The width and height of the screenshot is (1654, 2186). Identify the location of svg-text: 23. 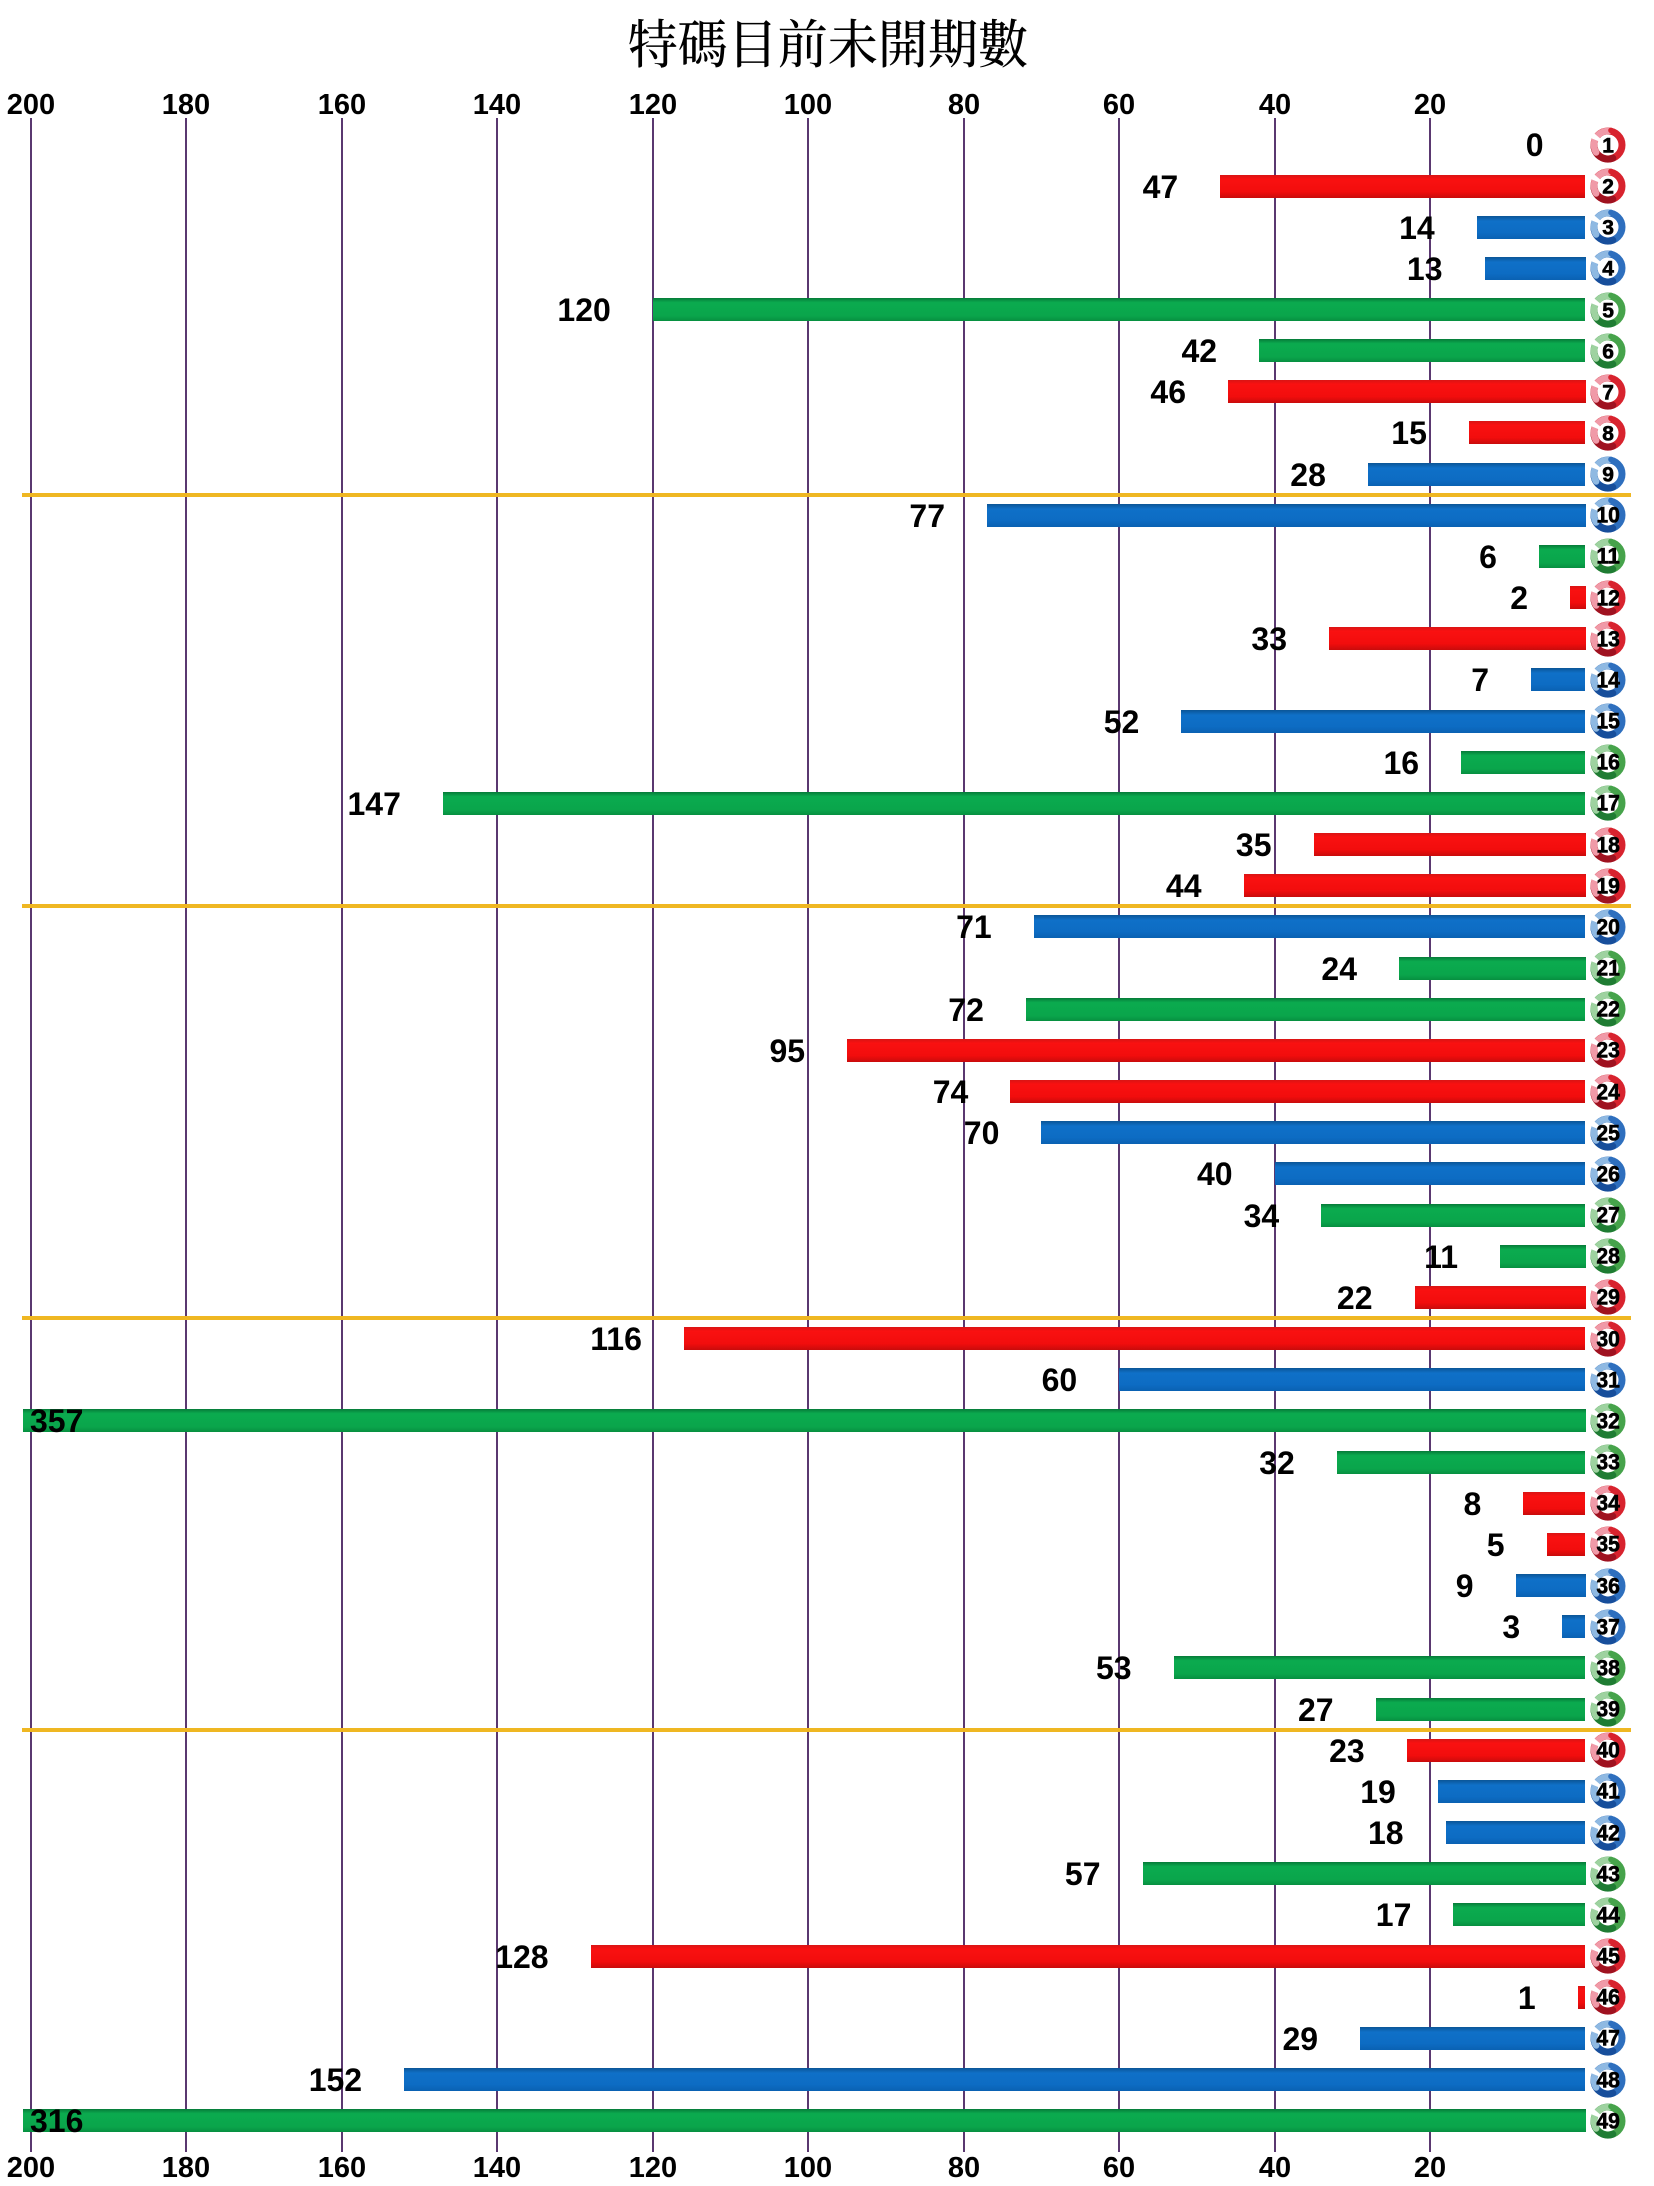
(1608, 1050).